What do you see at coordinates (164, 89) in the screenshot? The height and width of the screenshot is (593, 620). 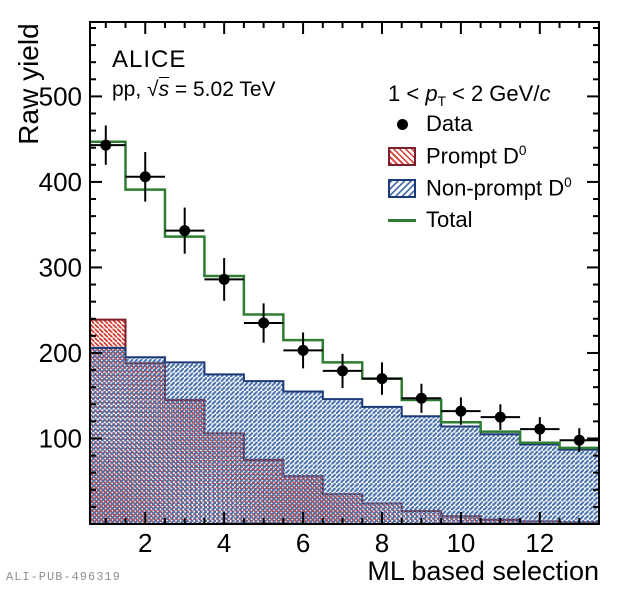 I see `sqrt-arg: s` at bounding box center [164, 89].